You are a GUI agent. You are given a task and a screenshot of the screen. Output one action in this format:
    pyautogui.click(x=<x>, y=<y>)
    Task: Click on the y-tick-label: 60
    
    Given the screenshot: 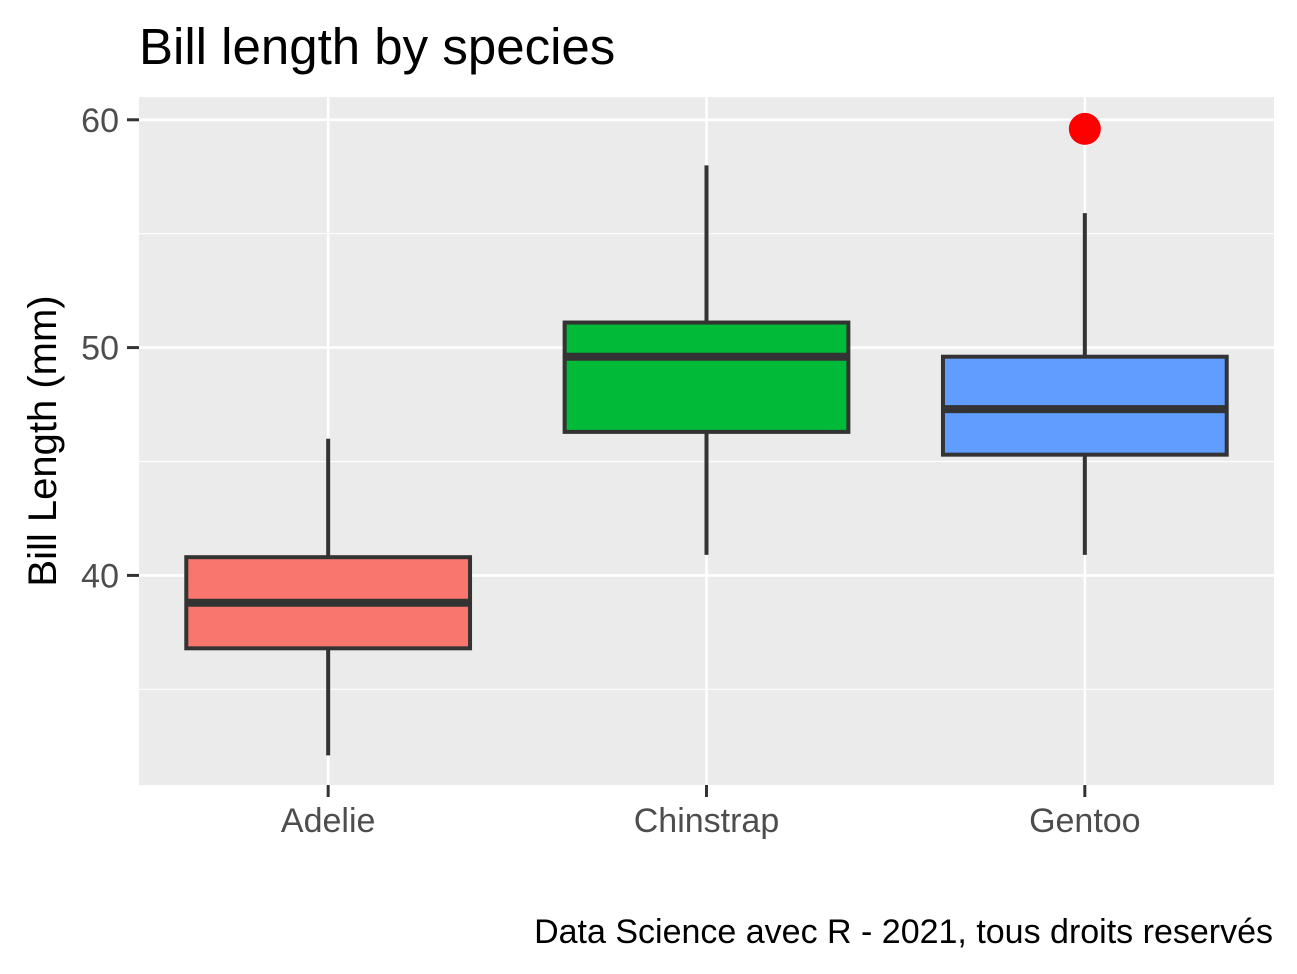 What is the action you would take?
    pyautogui.click(x=100, y=121)
    